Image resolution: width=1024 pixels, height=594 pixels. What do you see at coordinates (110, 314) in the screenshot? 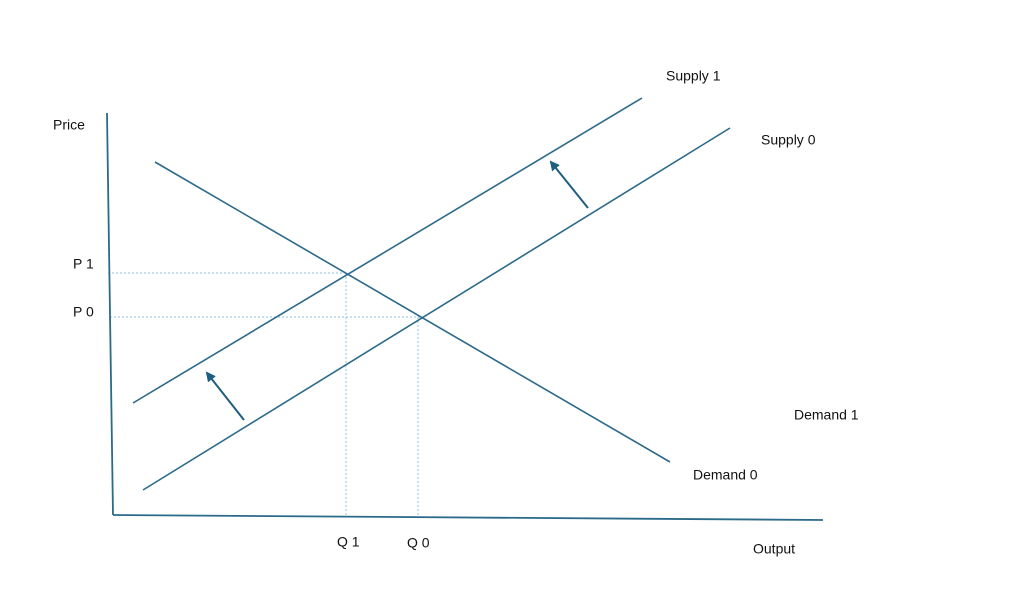
I see `y-axis` at bounding box center [110, 314].